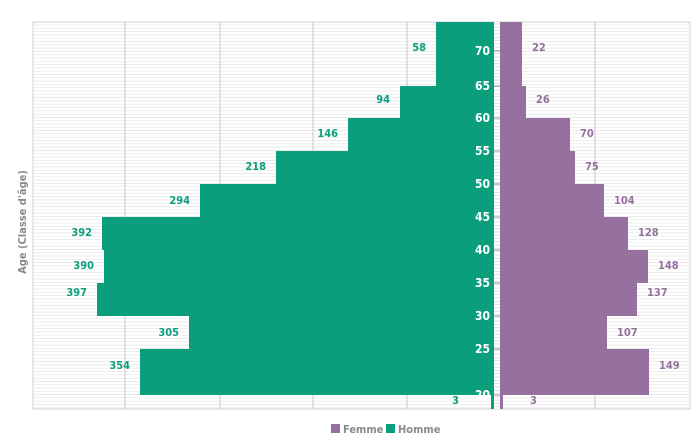 The image size is (700, 441). Describe the element at coordinates (592, 166) in the screenshot. I see `data-label-femme: 75` at that location.